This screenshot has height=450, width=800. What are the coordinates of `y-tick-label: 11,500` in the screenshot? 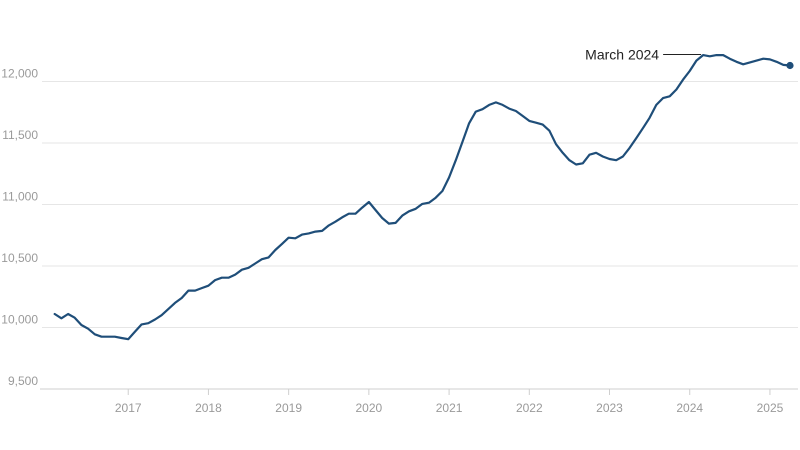 It's located at (20, 135).